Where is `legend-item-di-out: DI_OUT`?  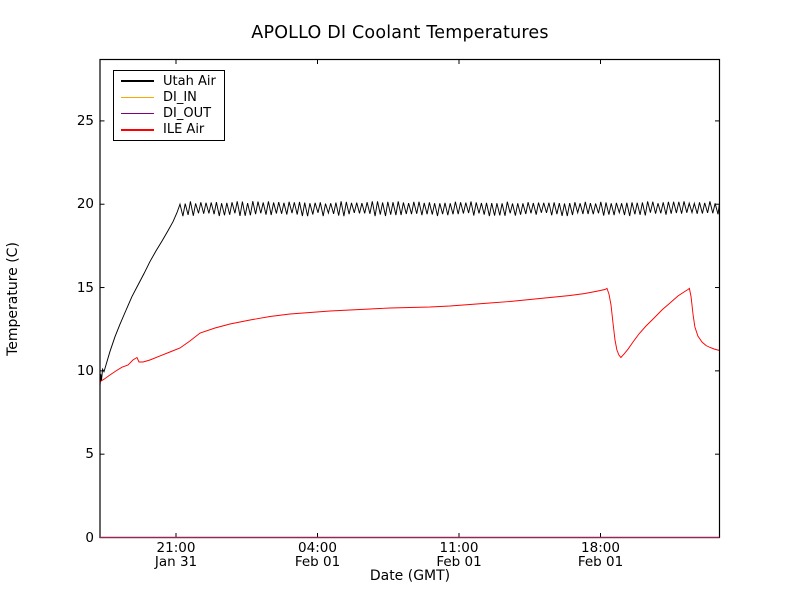 legend-item-di-out: DI_OUT is located at coordinates (169, 114).